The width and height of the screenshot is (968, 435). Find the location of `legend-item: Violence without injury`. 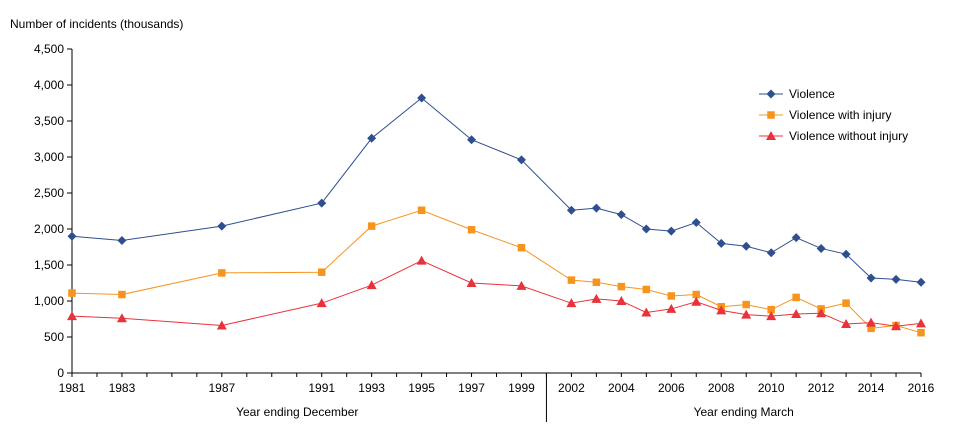

legend-item: Violence without injury is located at coordinates (833, 136).